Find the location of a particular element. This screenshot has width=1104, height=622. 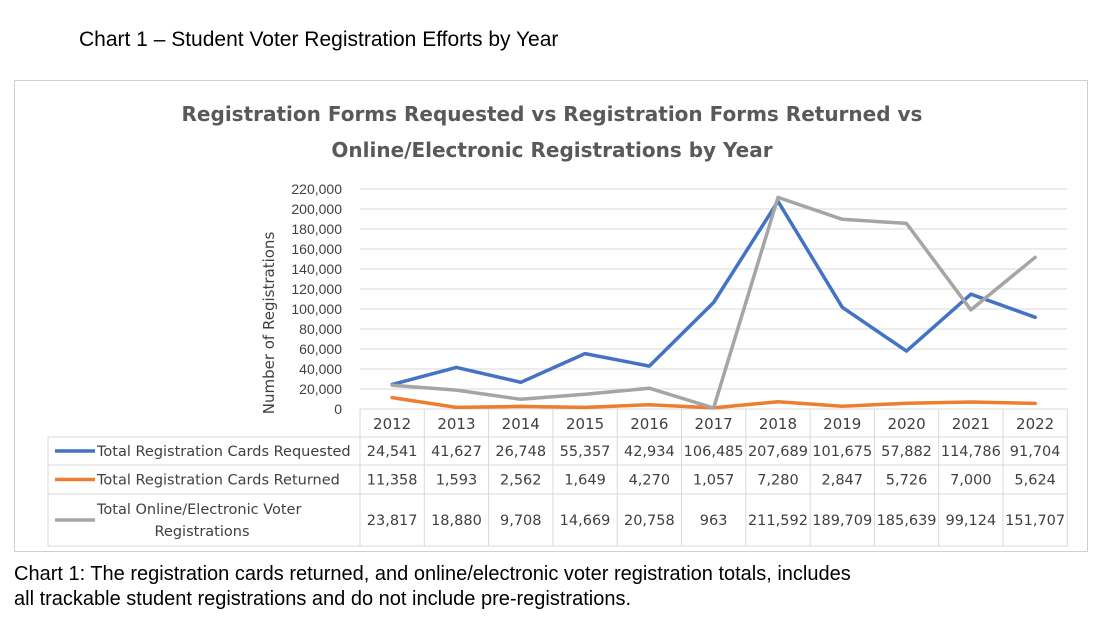

x-category-label: 2018 is located at coordinates (778, 424).